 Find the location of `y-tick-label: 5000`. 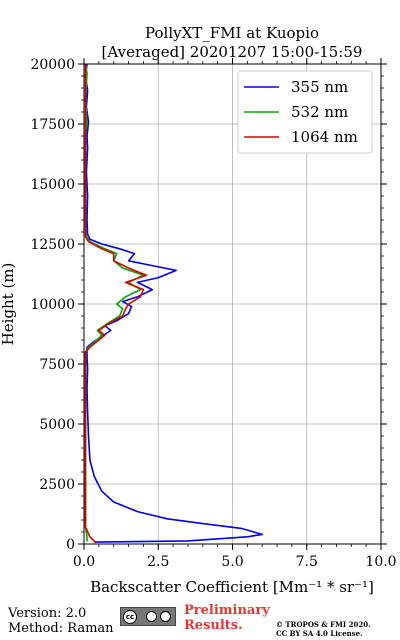

y-tick-label: 5000 is located at coordinates (57, 425).